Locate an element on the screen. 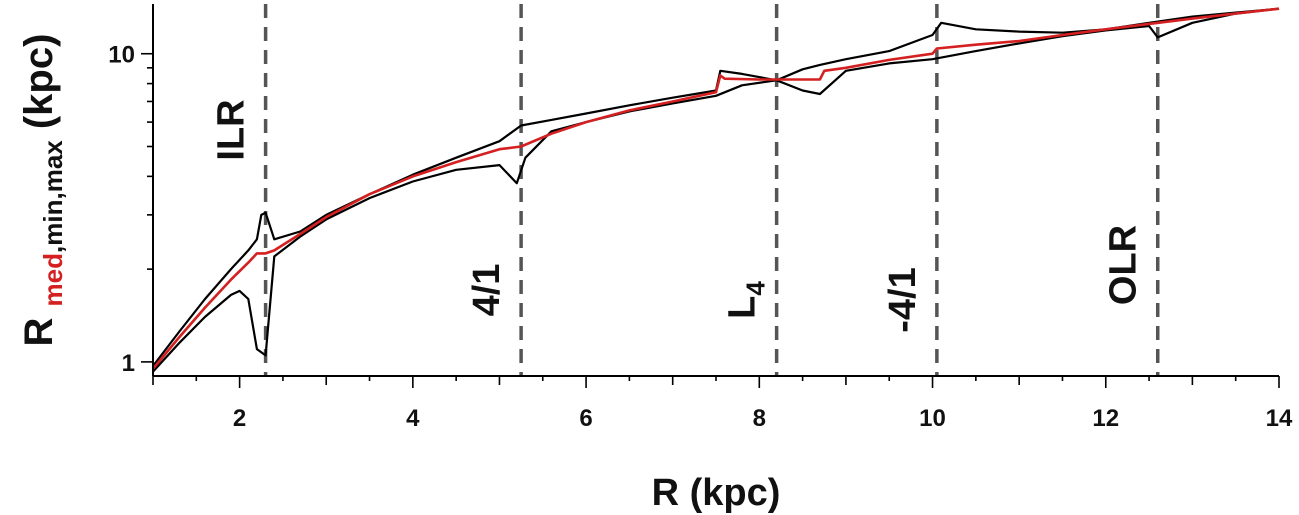  resonance-label-41: 4/1 is located at coordinates (487, 290).